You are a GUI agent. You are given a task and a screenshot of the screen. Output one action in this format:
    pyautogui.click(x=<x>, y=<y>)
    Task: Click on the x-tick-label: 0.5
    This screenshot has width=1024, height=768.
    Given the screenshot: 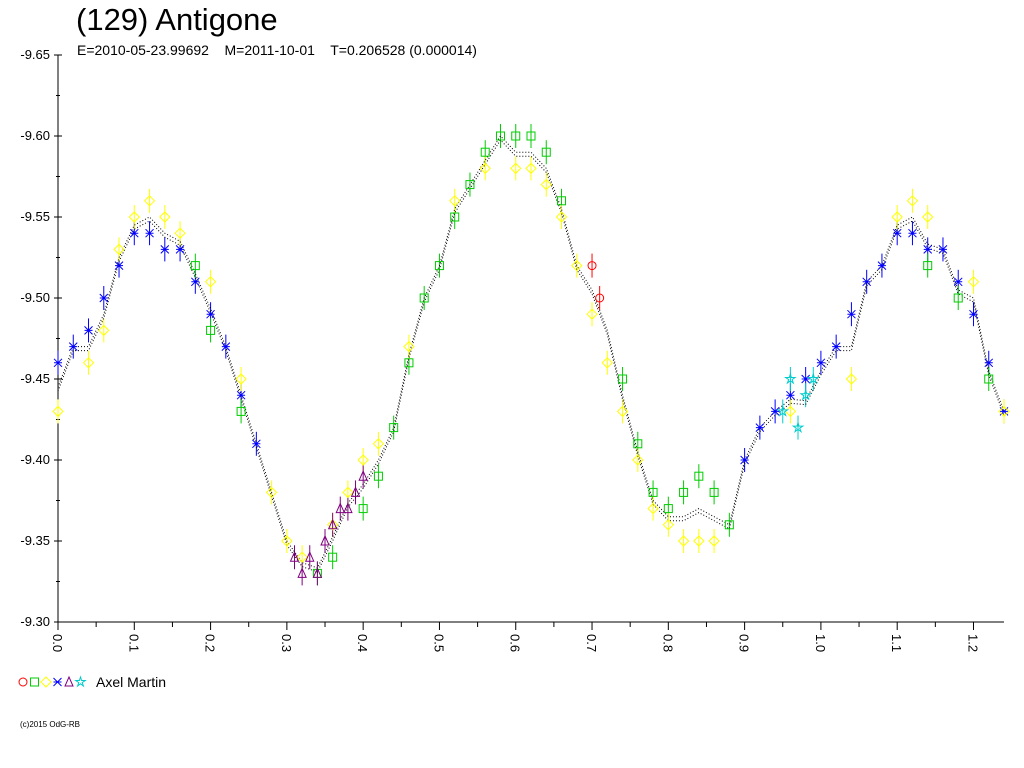 What is the action you would take?
    pyautogui.click(x=438, y=643)
    